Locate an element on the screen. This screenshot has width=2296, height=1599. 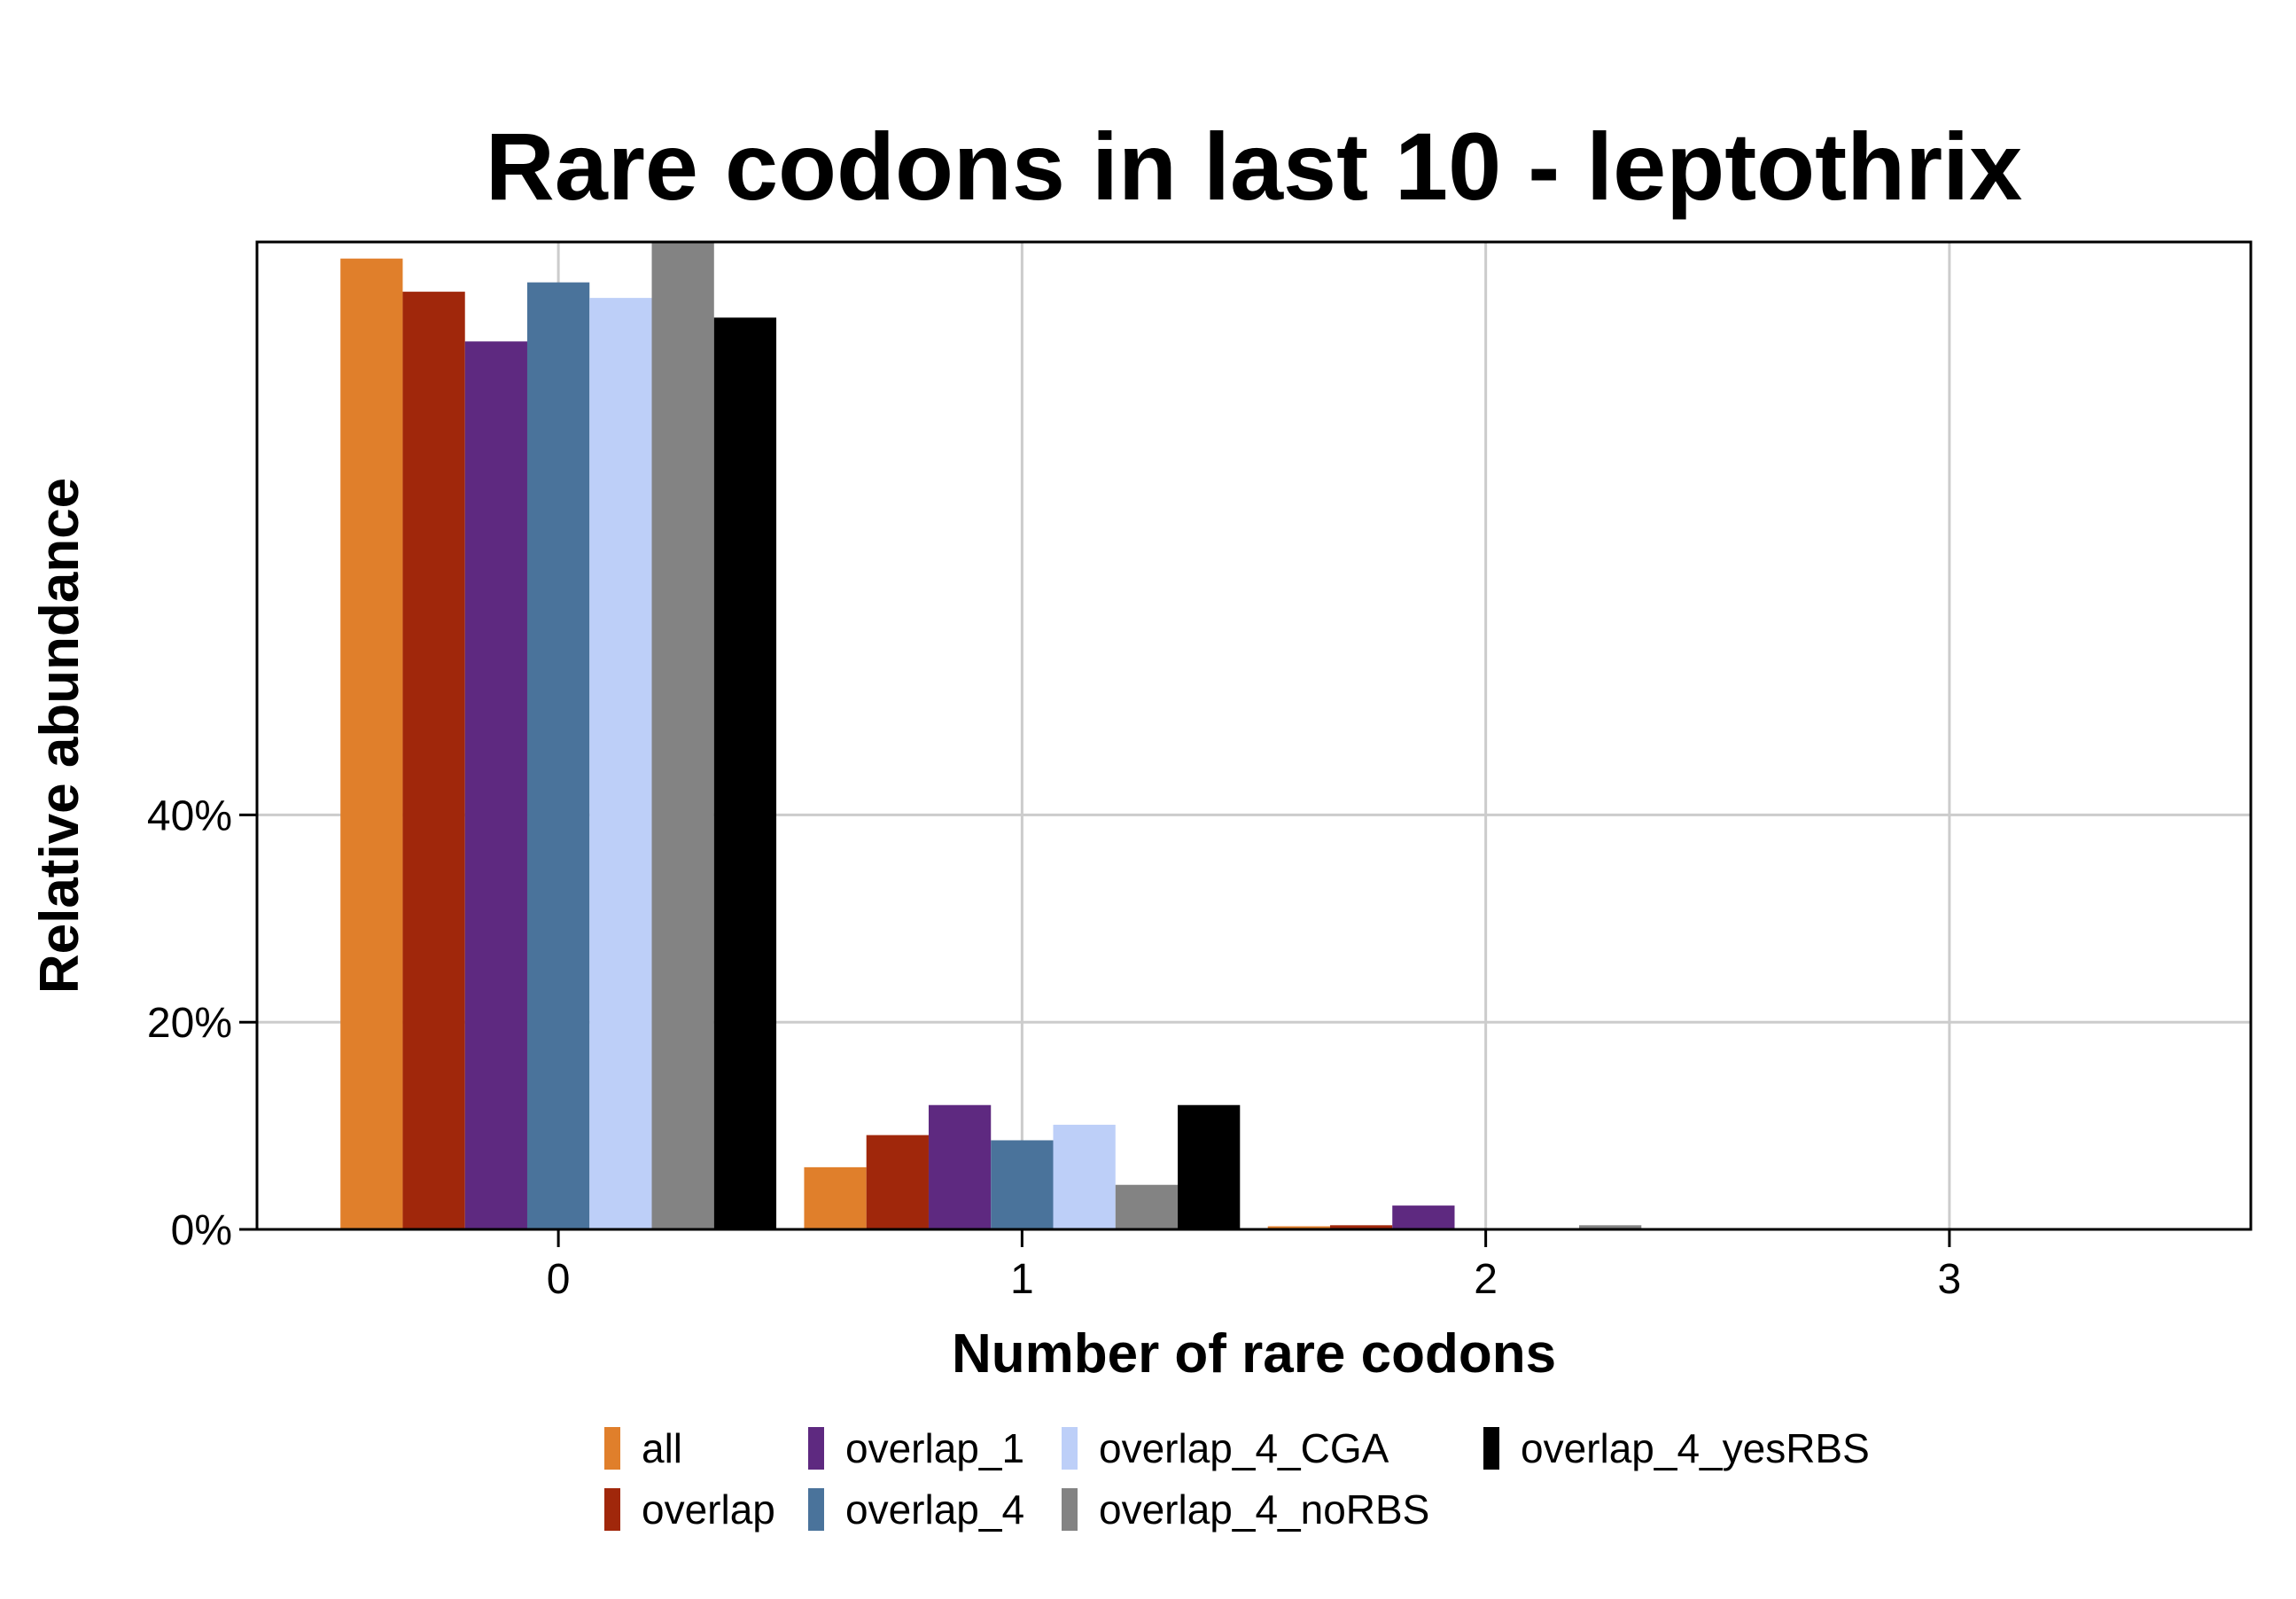
legend-label-overlap_4_yesRBS: overlap_4_yesRBS is located at coordinates (1695, 1448).